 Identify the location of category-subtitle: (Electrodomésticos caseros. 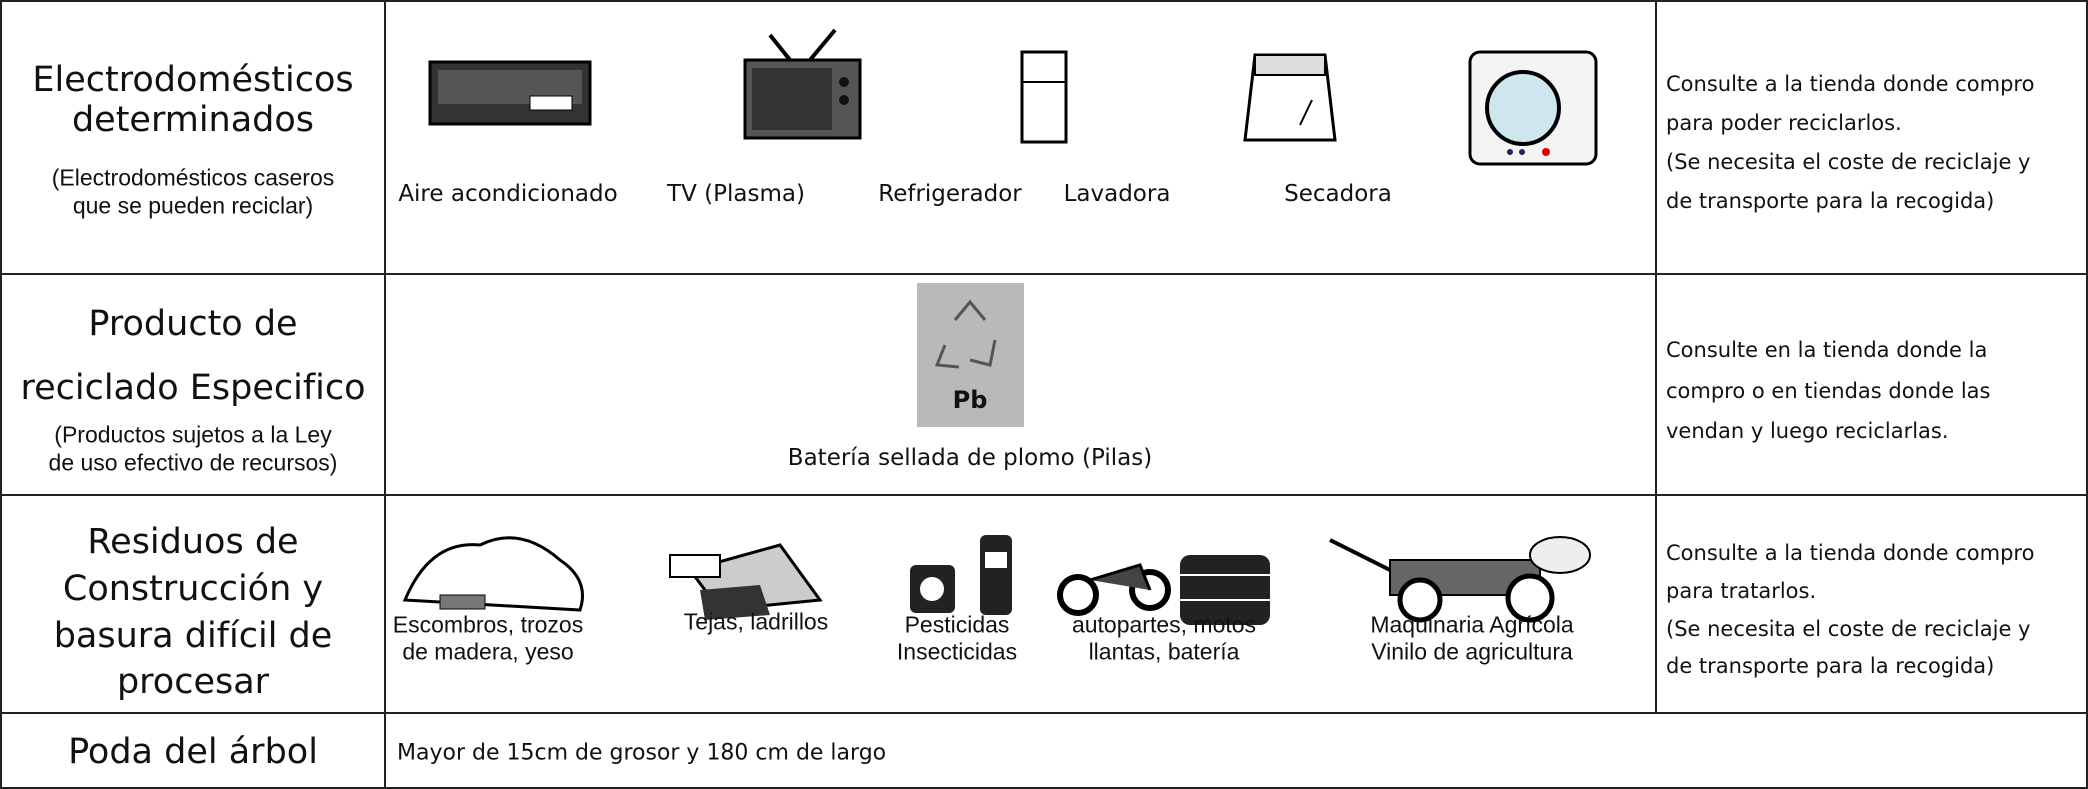
(193, 177).